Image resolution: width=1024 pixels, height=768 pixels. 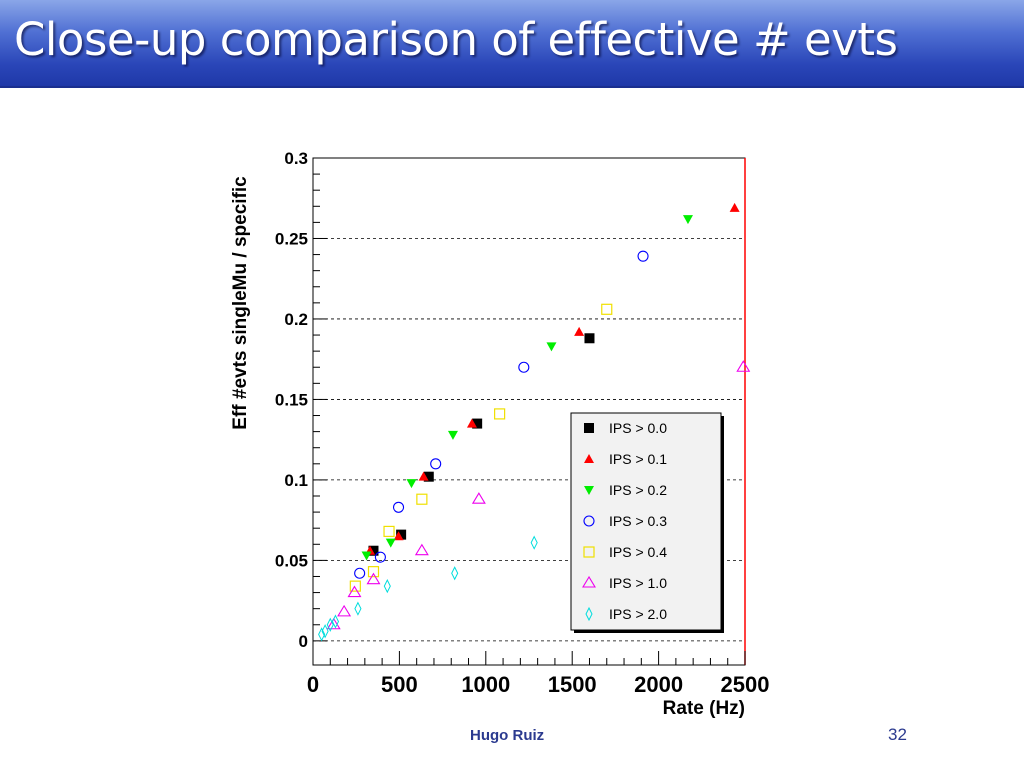 I want to click on y-tick-label: 0.1, so click(x=296, y=480).